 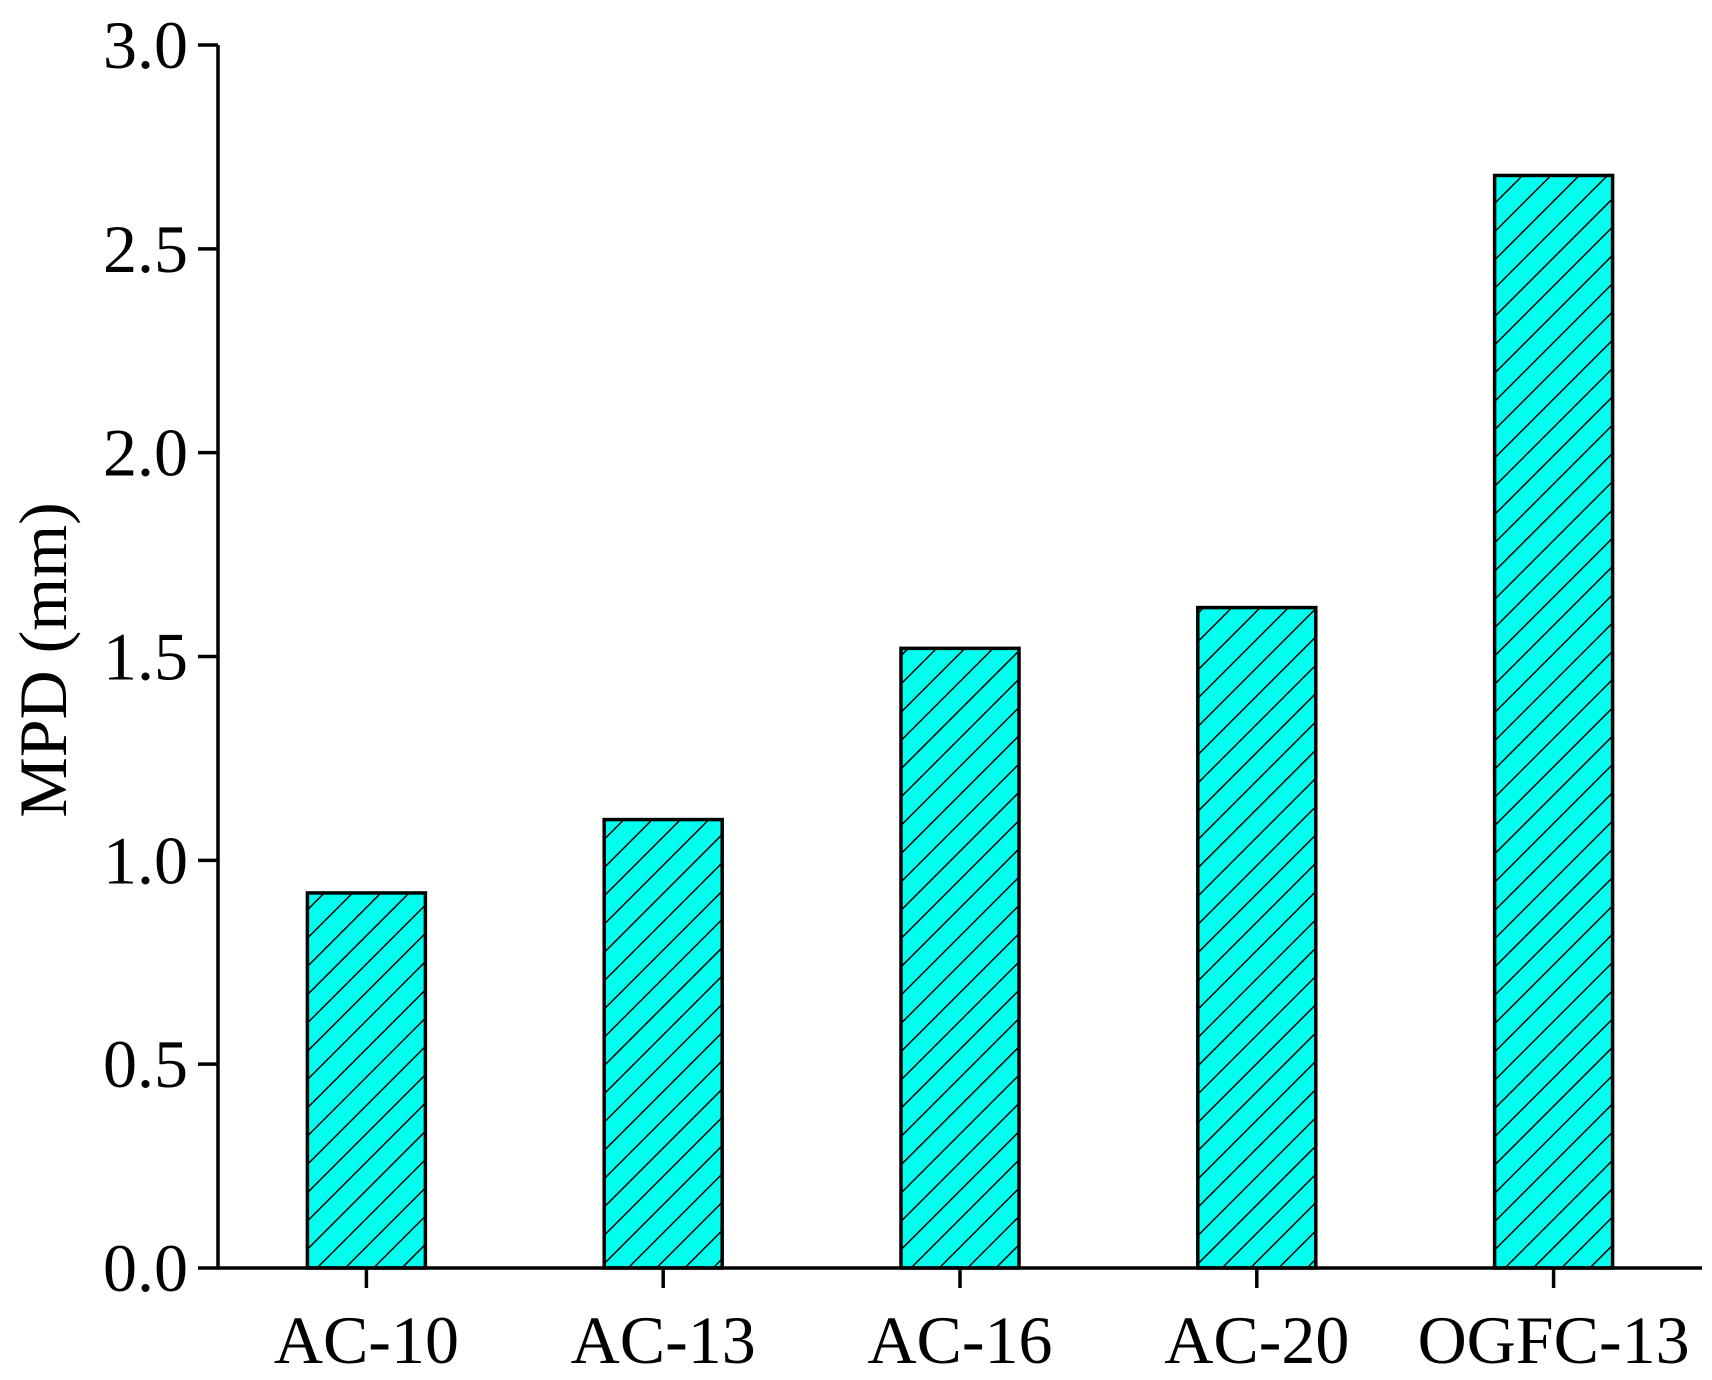 I want to click on y-ticks-group: 0.0 0.5 1.0 1.5 2.0 2.5 3.0, so click(x=160, y=656).